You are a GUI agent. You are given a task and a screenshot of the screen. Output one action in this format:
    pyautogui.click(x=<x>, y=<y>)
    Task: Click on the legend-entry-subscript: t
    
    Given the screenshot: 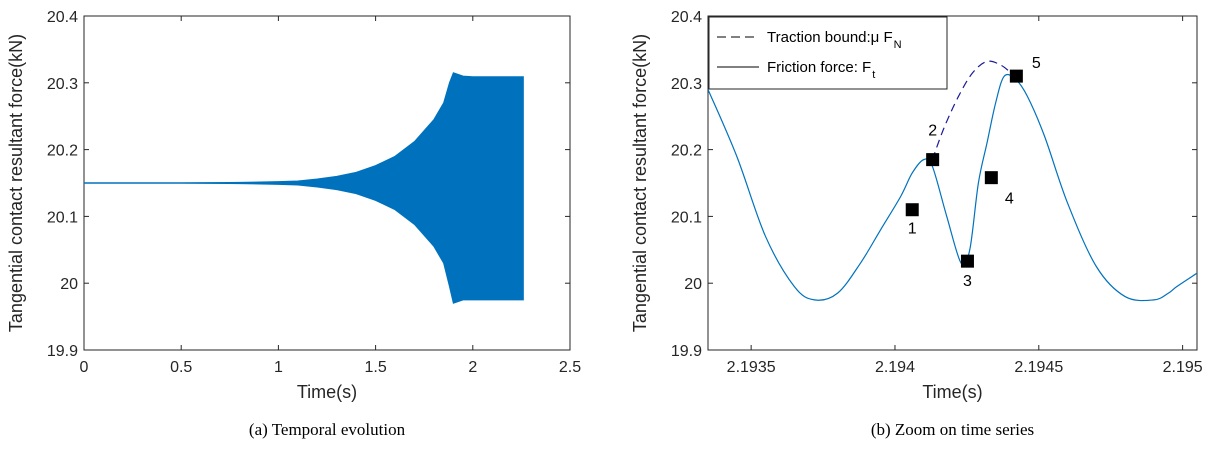 What is the action you would take?
    pyautogui.click(x=873, y=75)
    